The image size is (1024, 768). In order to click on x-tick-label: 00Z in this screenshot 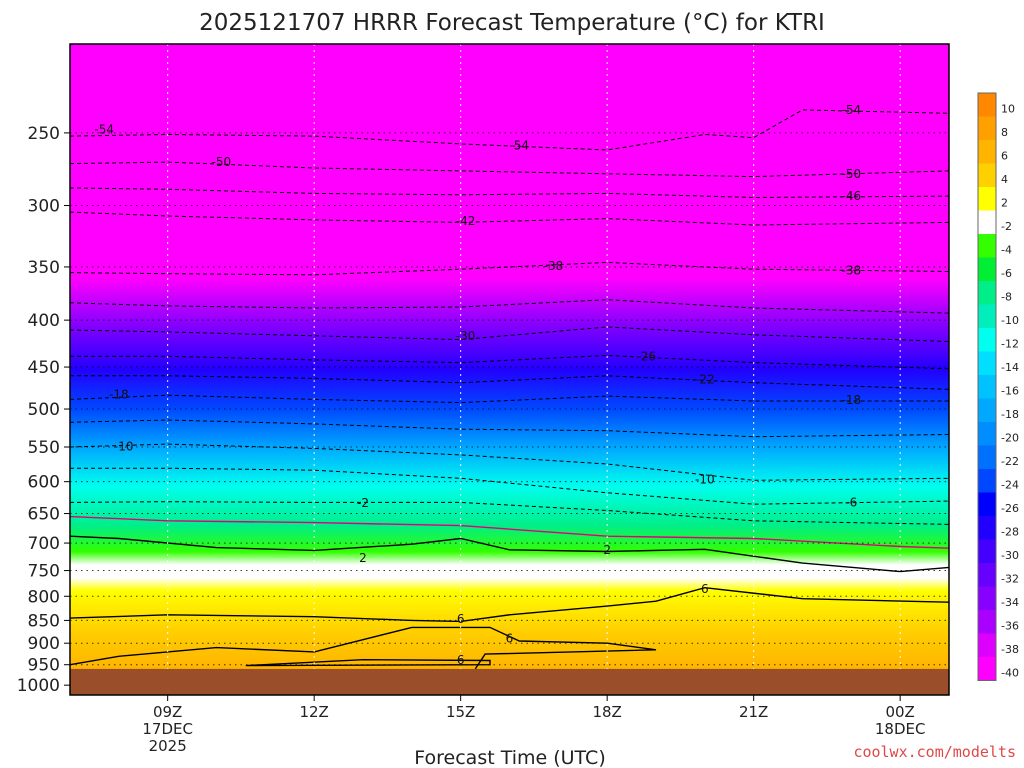, I will do `click(899, 712)`.